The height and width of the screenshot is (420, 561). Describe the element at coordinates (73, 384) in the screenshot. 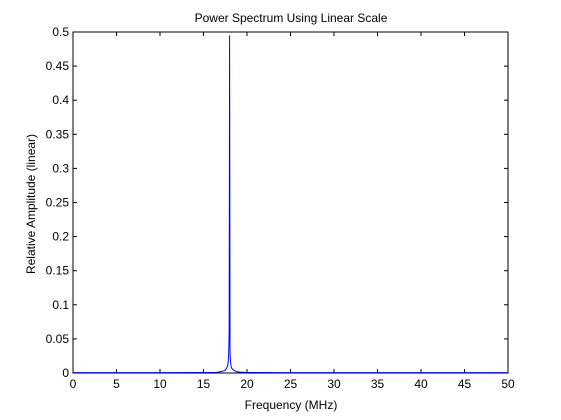

I see `x-tick-label: 0` at that location.